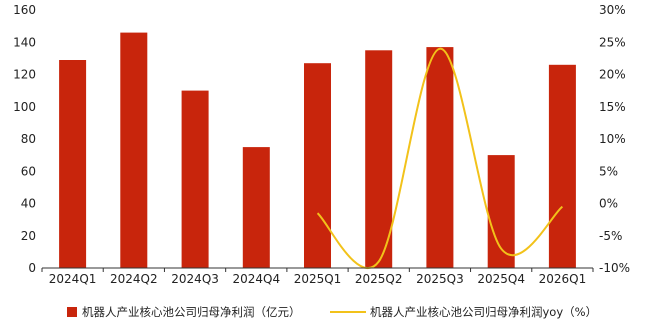  I want to click on left-tick-label: 60, so click(28, 171).